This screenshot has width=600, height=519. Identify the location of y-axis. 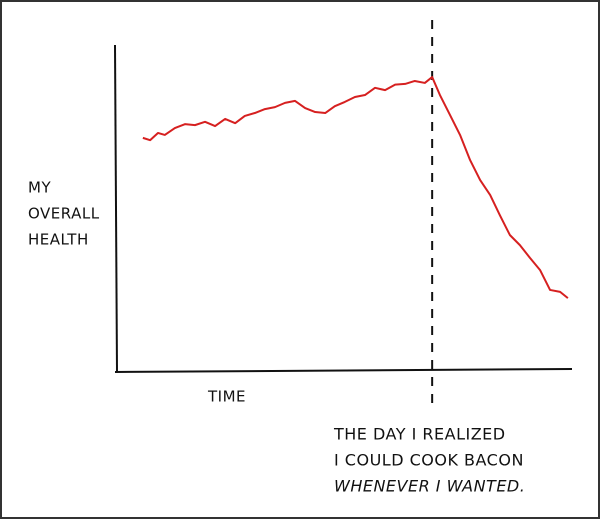
(116, 208).